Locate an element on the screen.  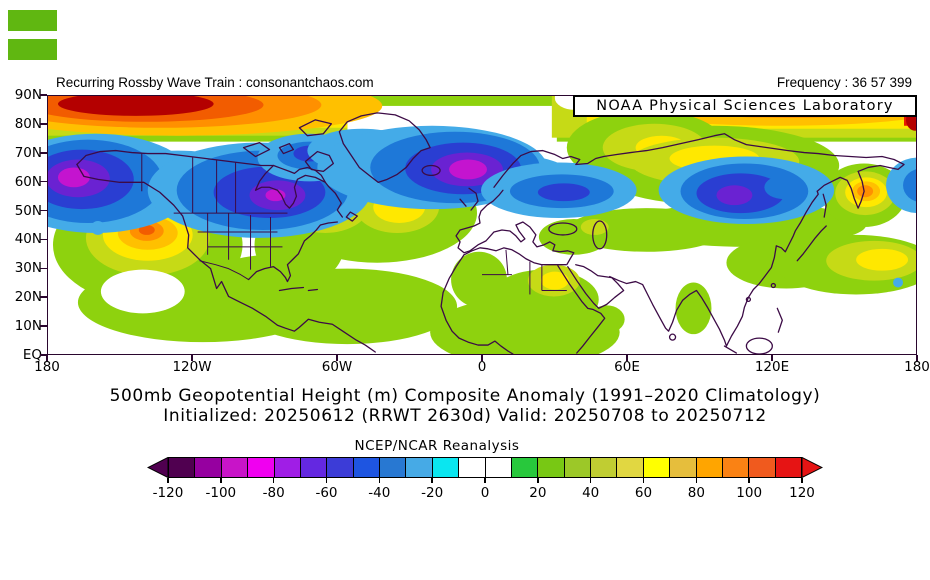
lat-tick-label: EQ is located at coordinates (32, 355).